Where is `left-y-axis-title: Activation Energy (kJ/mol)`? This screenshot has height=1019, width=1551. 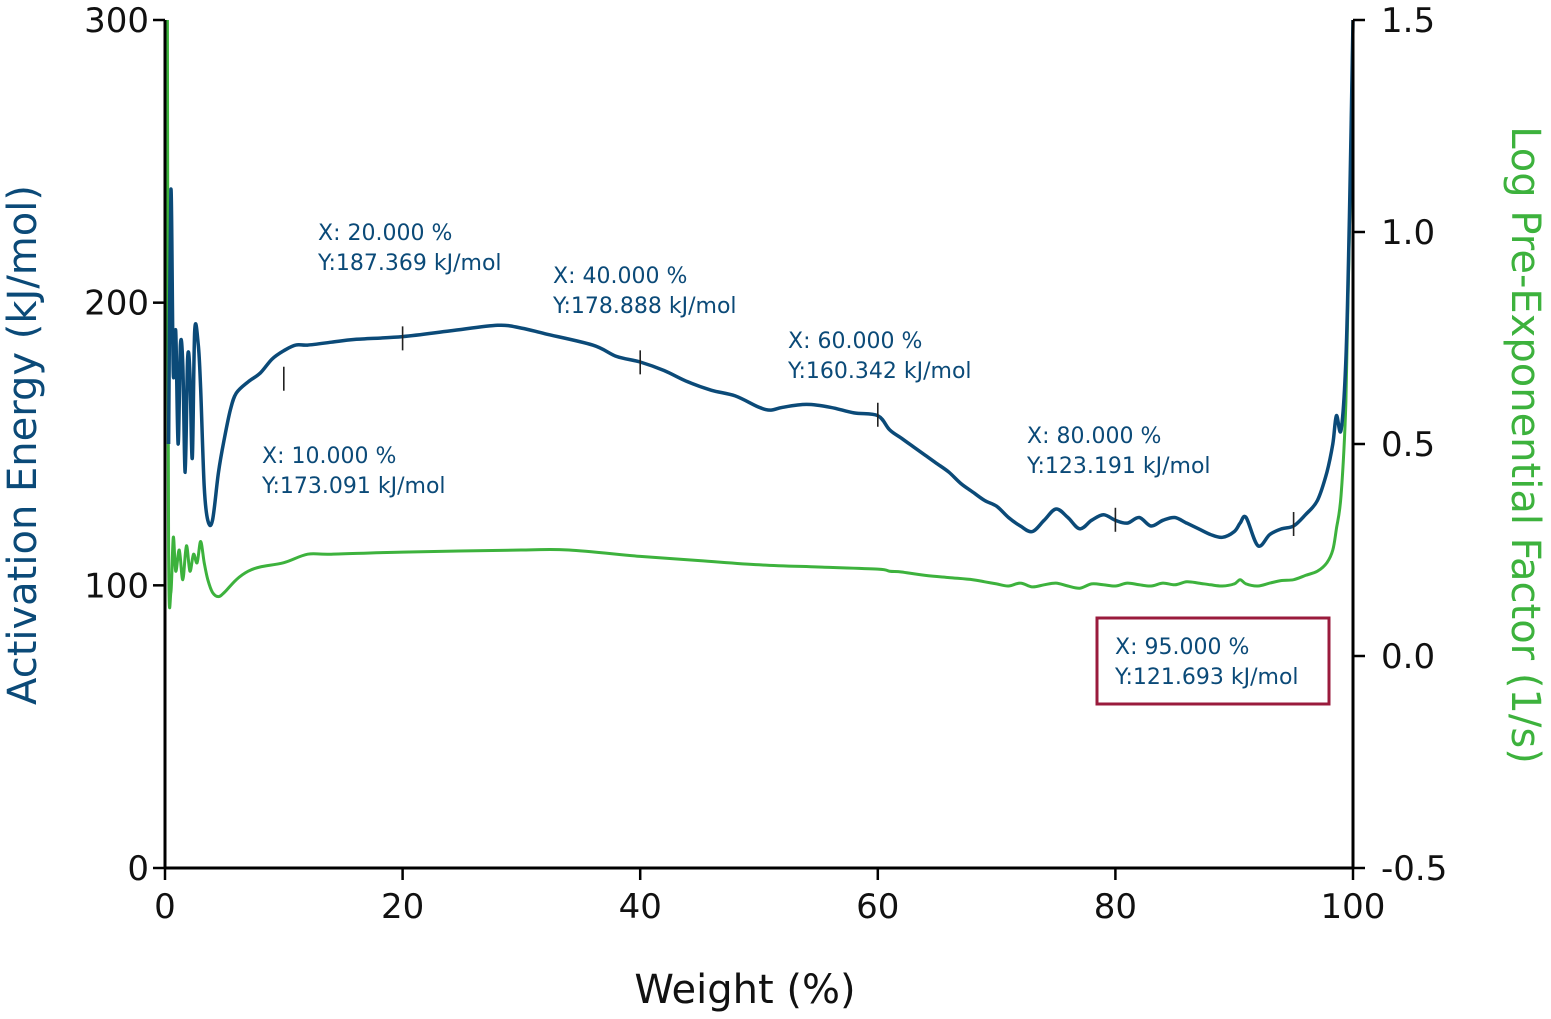
left-y-axis-title: Activation Energy (kJ/mol) is located at coordinates (23, 445).